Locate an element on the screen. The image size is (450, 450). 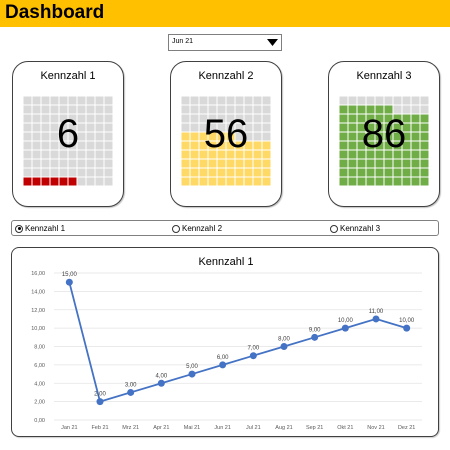
radio-button-checked is located at coordinates (19, 228).